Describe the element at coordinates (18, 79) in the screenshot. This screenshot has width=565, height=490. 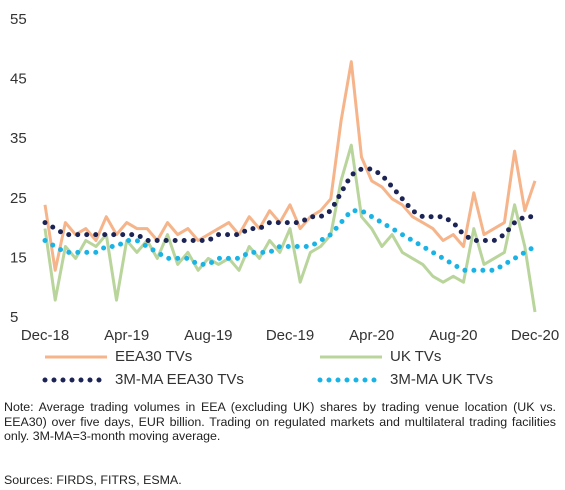
I see `y-tick-label: 45` at that location.